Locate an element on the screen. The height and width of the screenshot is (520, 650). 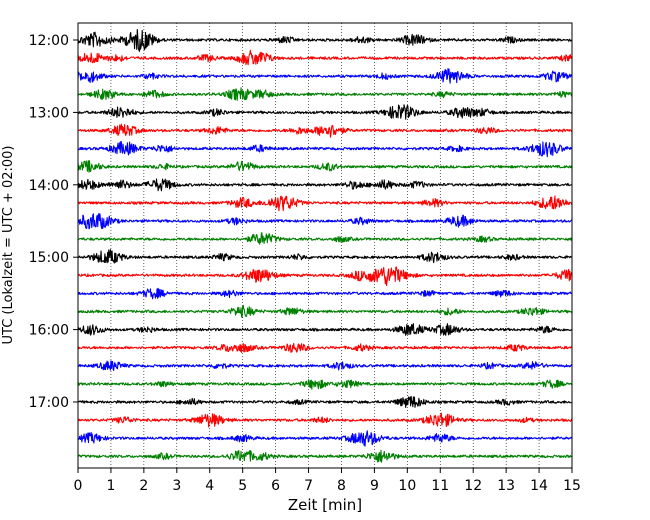
x-tick-label: 15 is located at coordinates (572, 486).